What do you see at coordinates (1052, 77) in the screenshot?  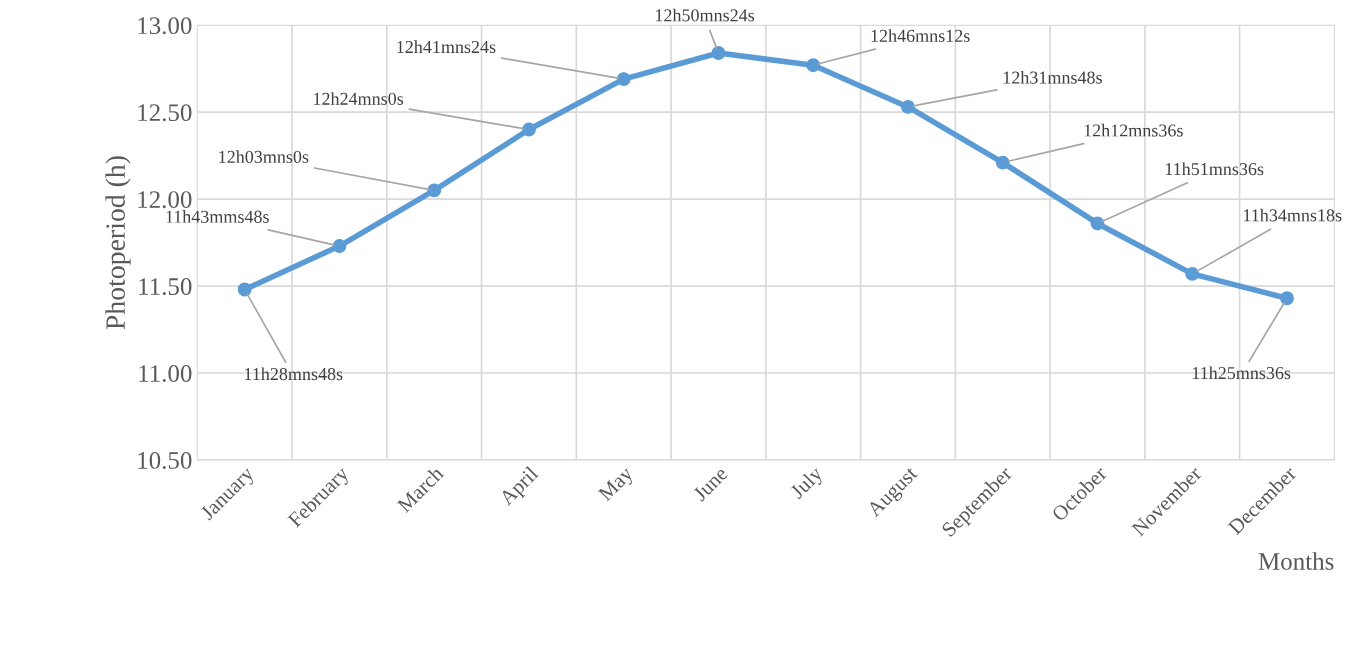 I see `text: 12h31mns48s` at bounding box center [1052, 77].